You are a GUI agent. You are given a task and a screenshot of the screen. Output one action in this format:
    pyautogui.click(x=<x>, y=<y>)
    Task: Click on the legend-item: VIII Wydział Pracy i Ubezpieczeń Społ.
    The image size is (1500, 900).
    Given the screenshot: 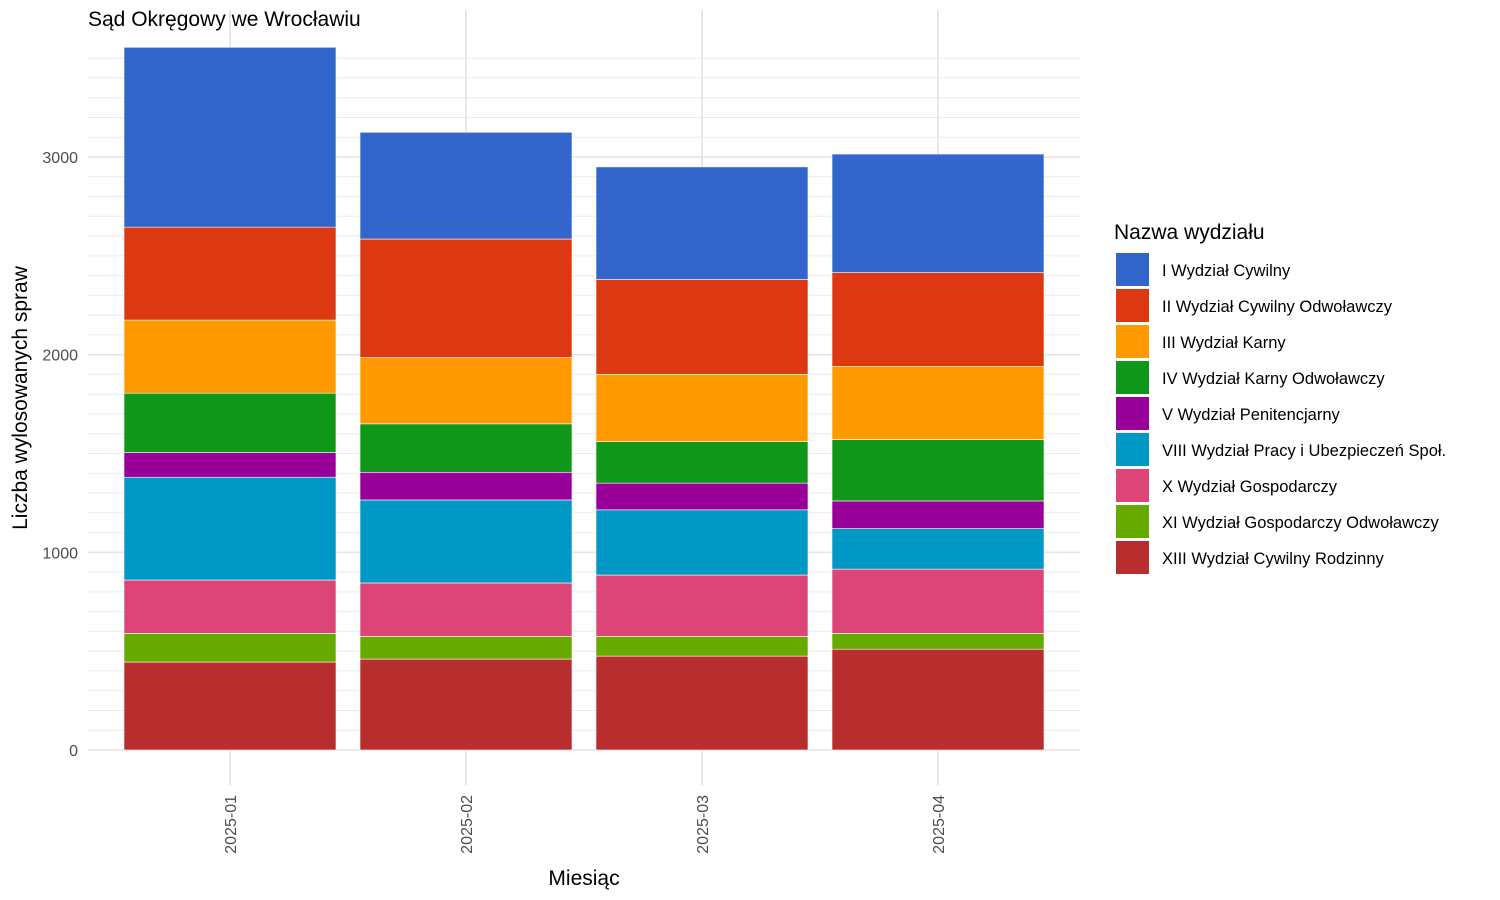 What is the action you would take?
    pyautogui.click(x=1281, y=449)
    